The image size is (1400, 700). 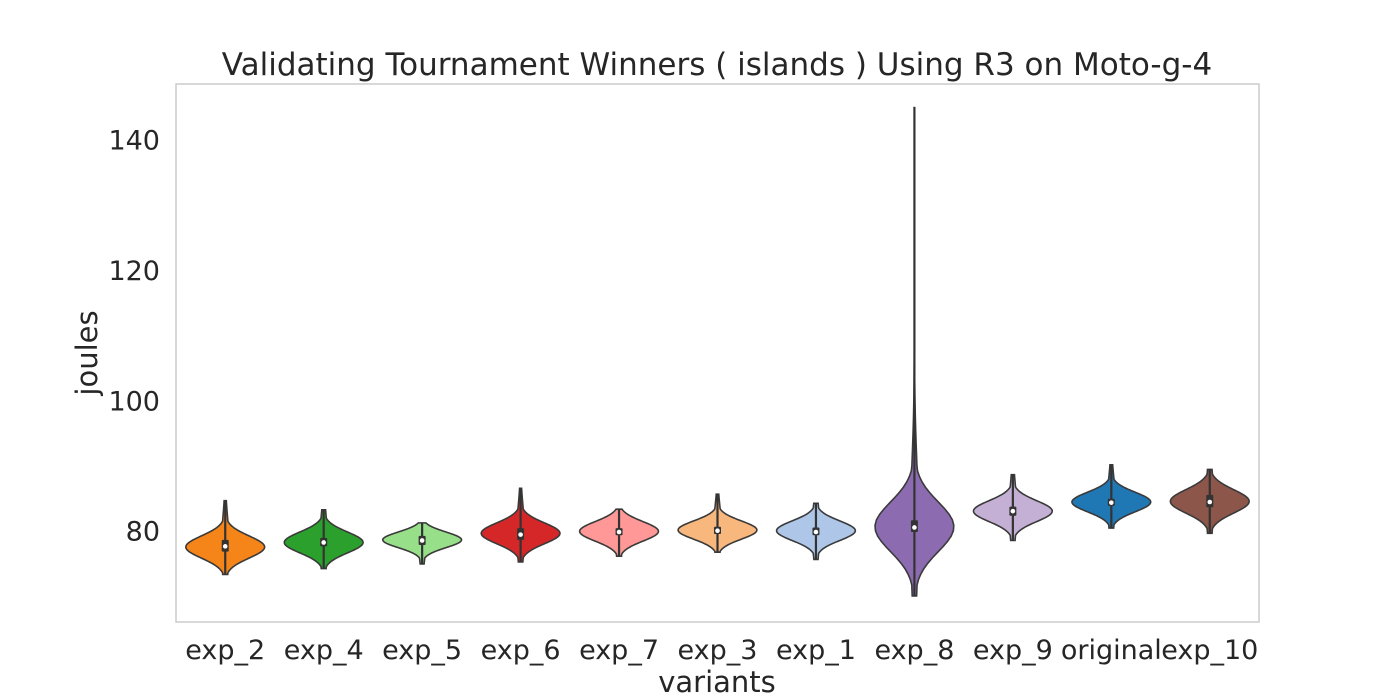 What do you see at coordinates (134, 336) in the screenshot?
I see `y-axis-ticks: 80 100 120 140` at bounding box center [134, 336].